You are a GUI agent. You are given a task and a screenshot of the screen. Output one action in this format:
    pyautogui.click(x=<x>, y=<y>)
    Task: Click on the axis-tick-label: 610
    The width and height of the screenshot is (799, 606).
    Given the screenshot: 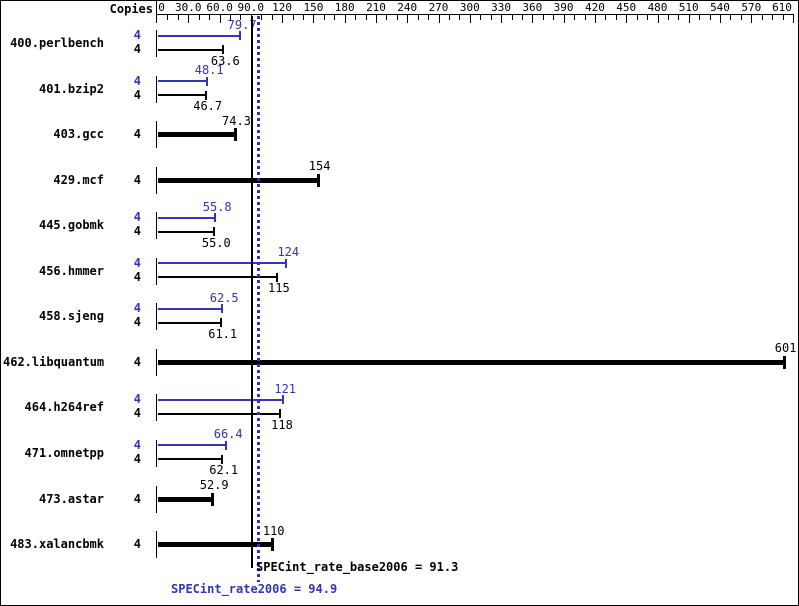 What is the action you would take?
    pyautogui.click(x=782, y=7)
    